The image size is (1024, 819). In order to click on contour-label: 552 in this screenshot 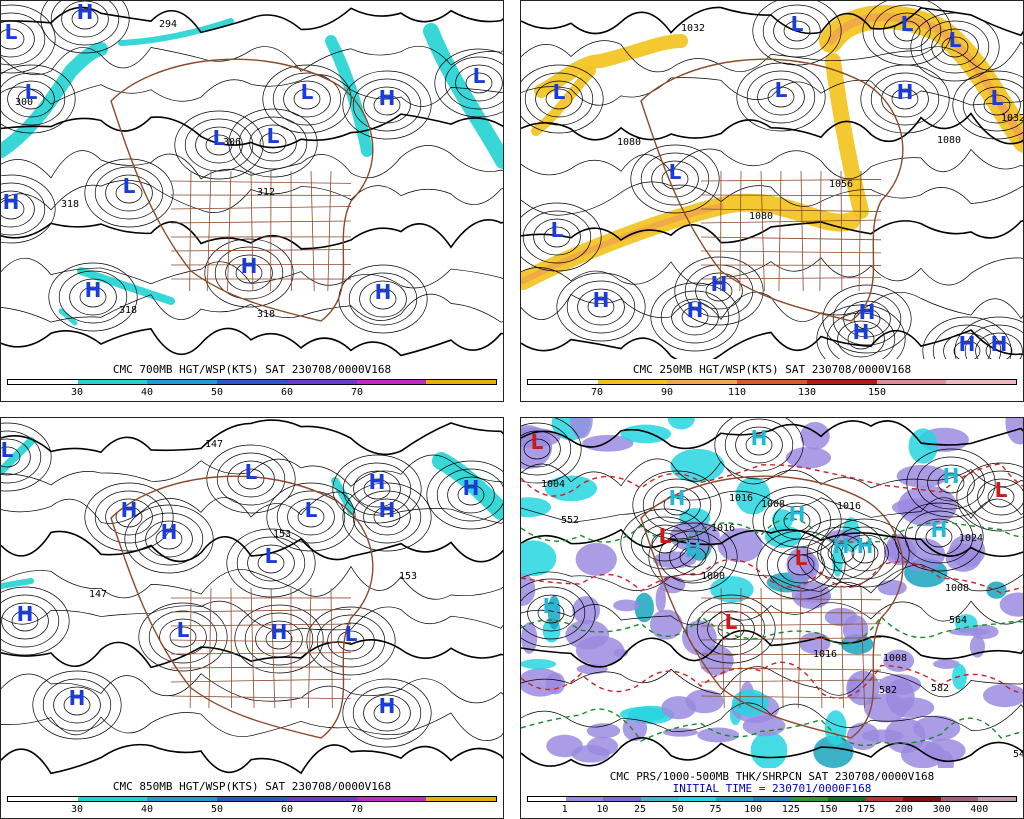, I will do `click(570, 520)`.